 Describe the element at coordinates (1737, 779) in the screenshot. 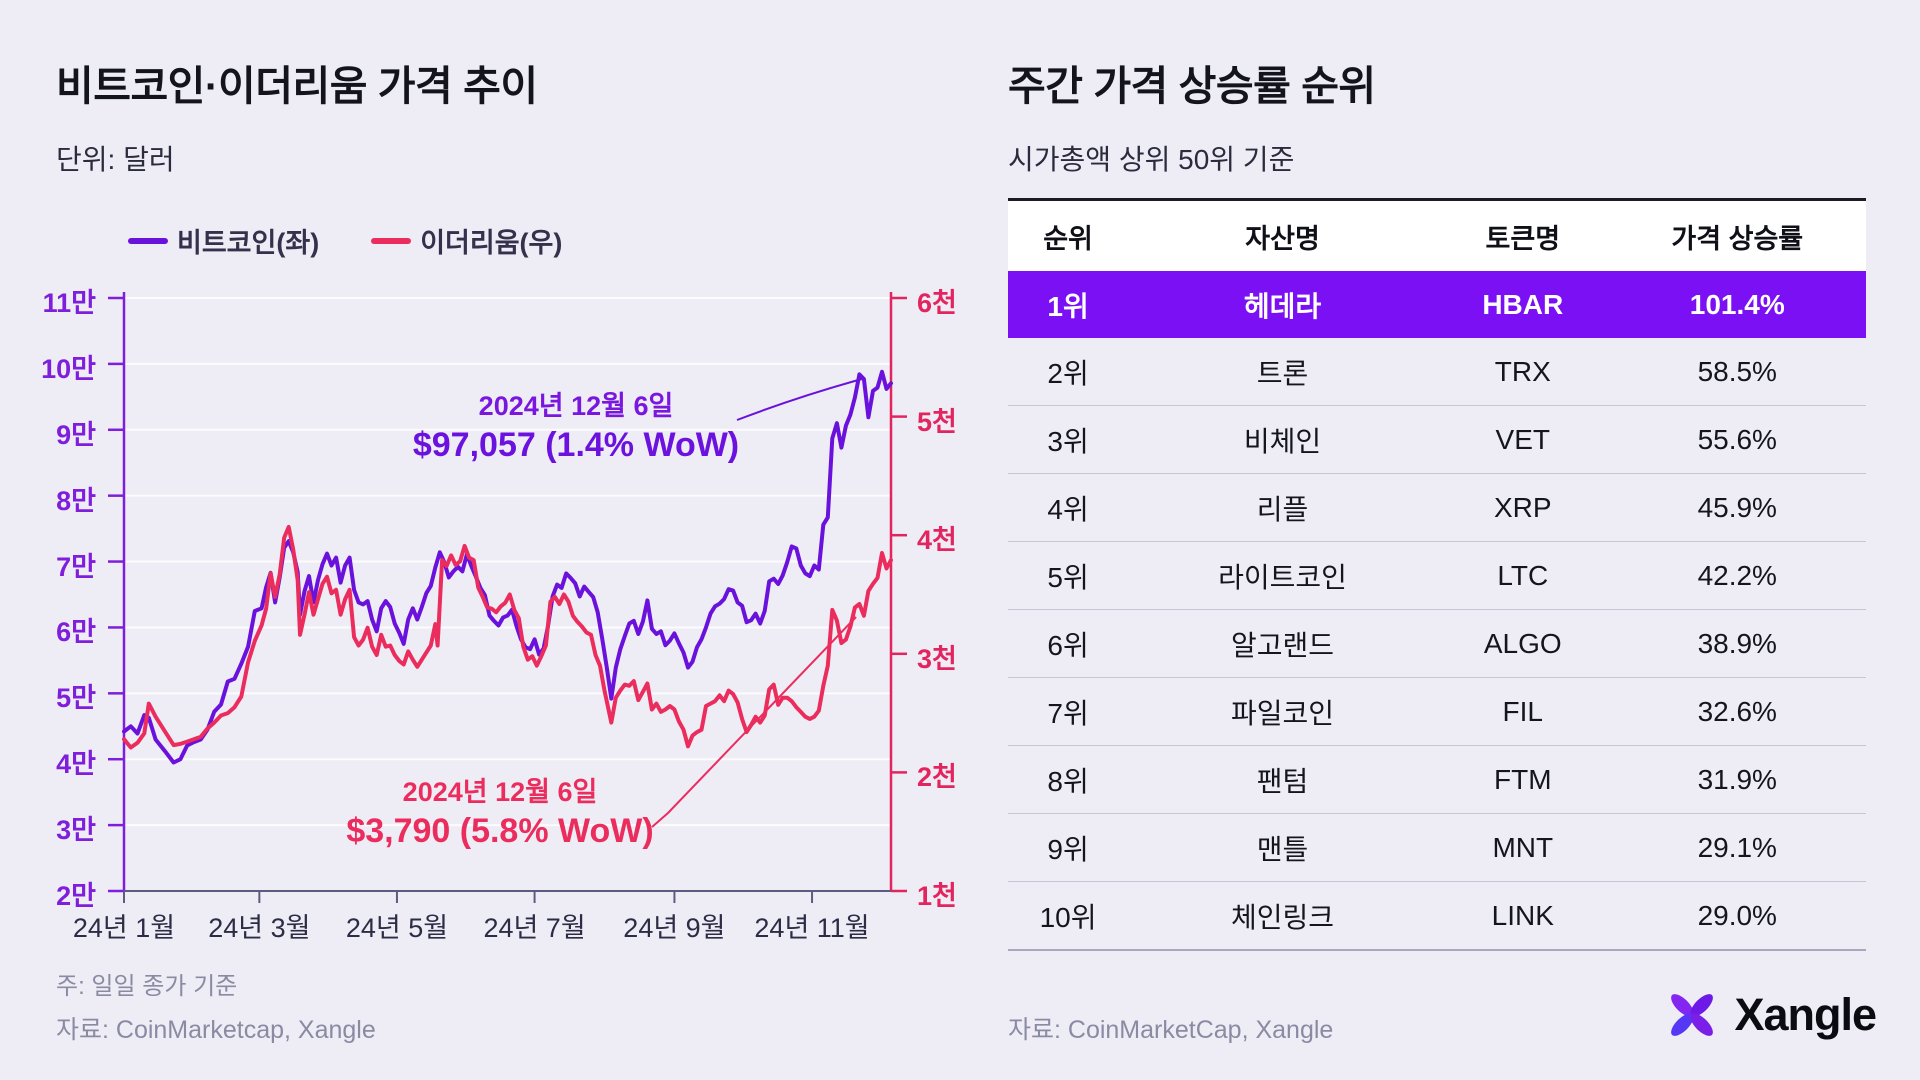

I see `cell-change: 31.9%` at that location.